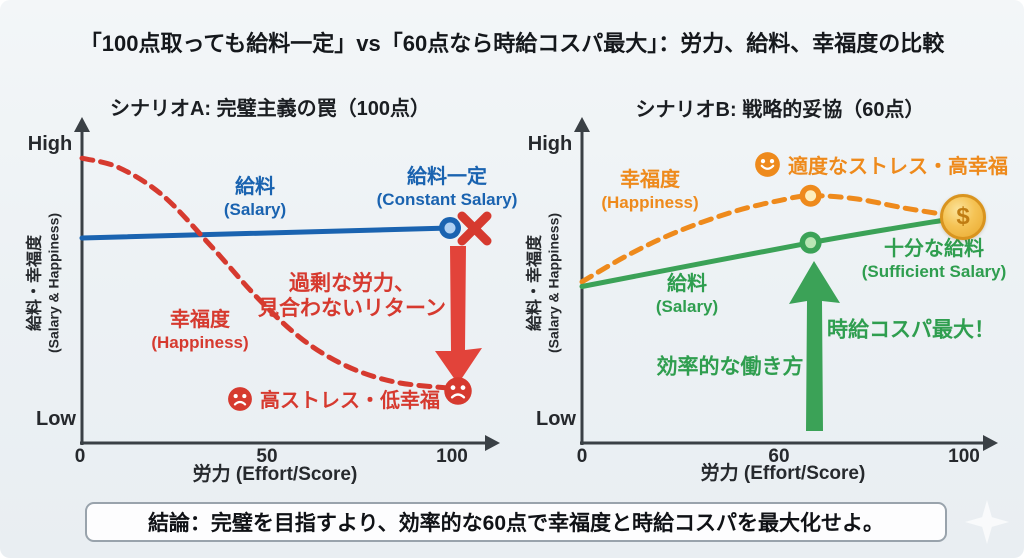 This screenshot has width=1024, height=558. I want to click on chart-b-y-high-label: High, so click(550, 144).